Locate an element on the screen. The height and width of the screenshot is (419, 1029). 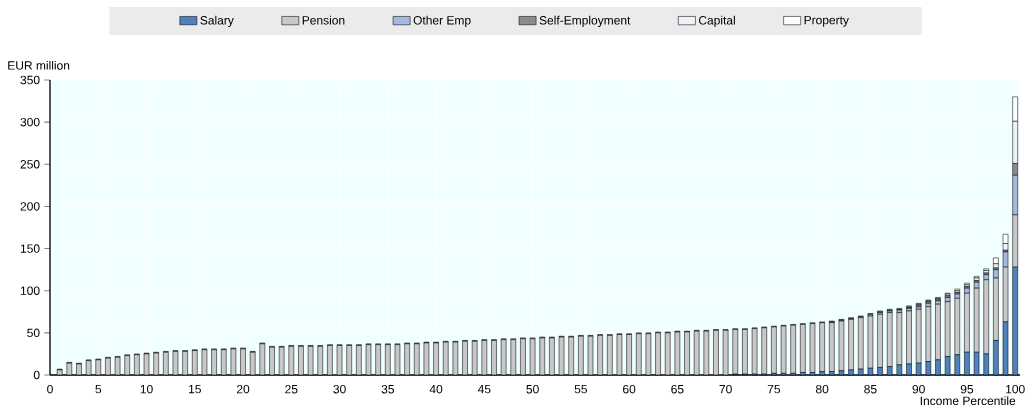
y-tick-label: 250 is located at coordinates (30, 164).